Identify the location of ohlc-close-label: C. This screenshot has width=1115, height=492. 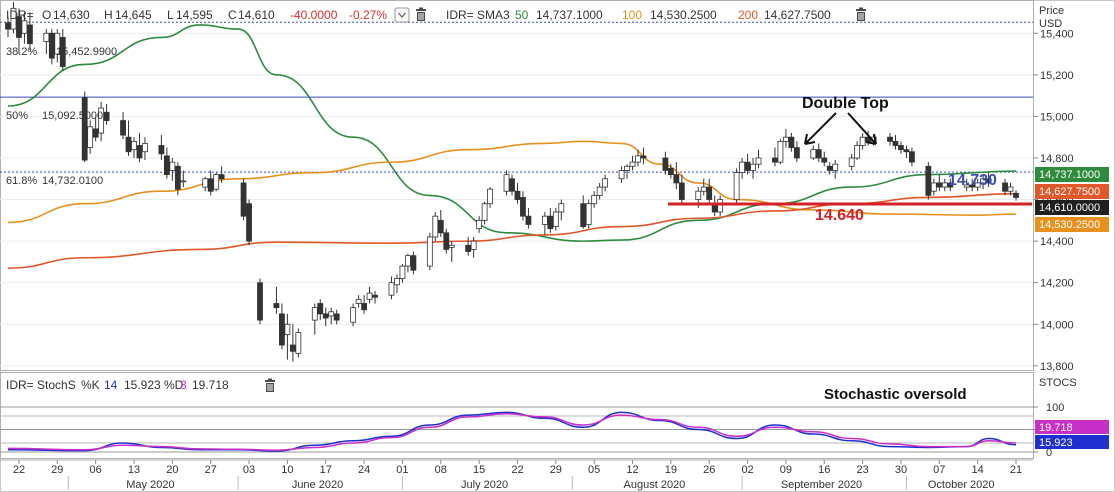
(232, 15).